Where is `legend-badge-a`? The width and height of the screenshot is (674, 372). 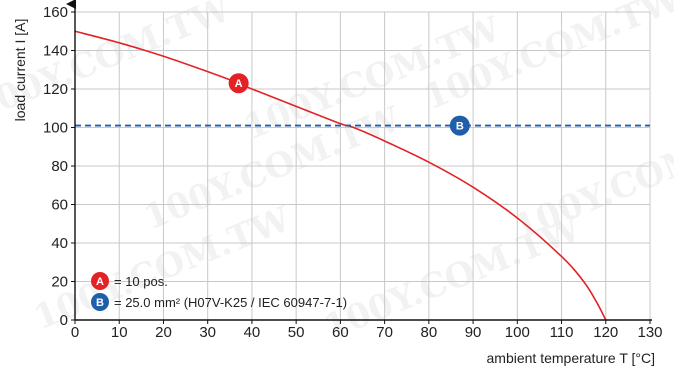
legend-badge-a is located at coordinates (100, 281).